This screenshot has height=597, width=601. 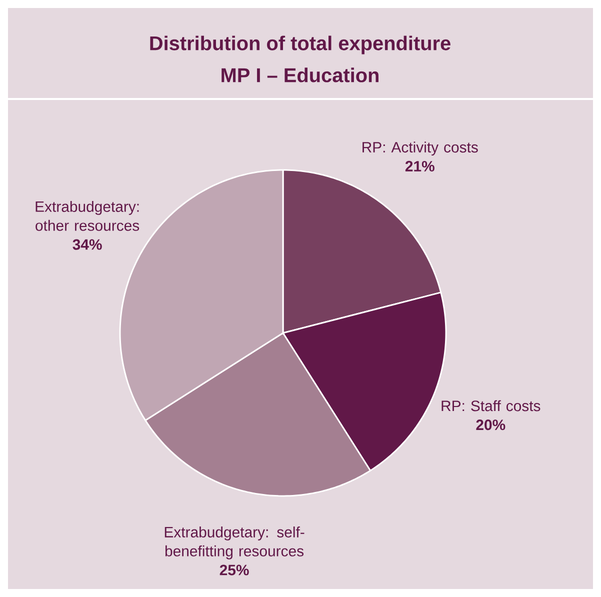 What do you see at coordinates (234, 543) in the screenshot?
I see `slice-label: Extrabudgetary: self-benefitting resources` at bounding box center [234, 543].